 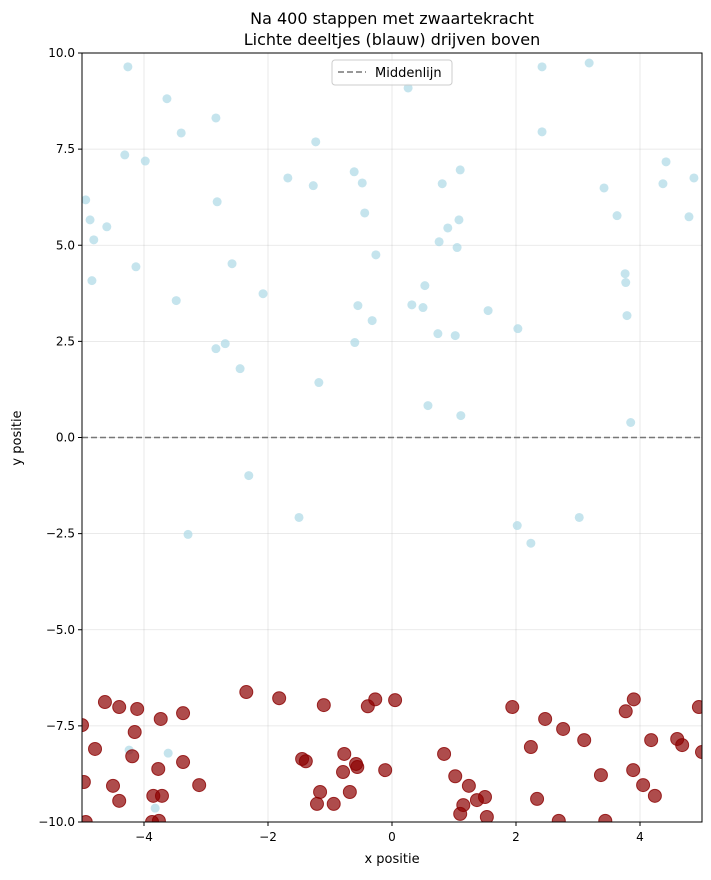 What do you see at coordinates (391, 859) in the screenshot?
I see `x-axis-label: x positie` at bounding box center [391, 859].